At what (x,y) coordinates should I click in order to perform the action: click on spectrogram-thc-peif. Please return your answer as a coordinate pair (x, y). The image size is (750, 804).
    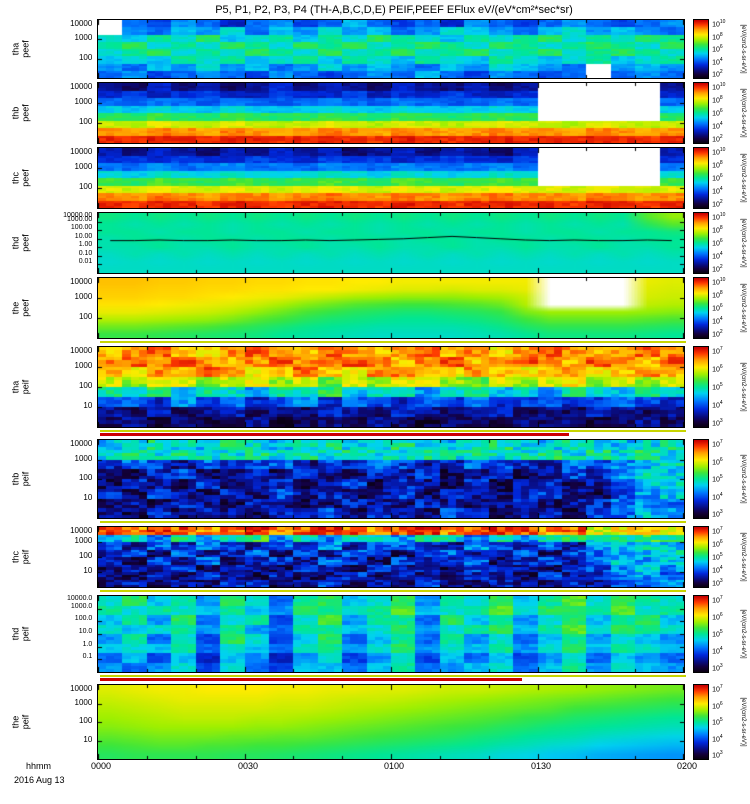
    Looking at the image, I should click on (391, 557).